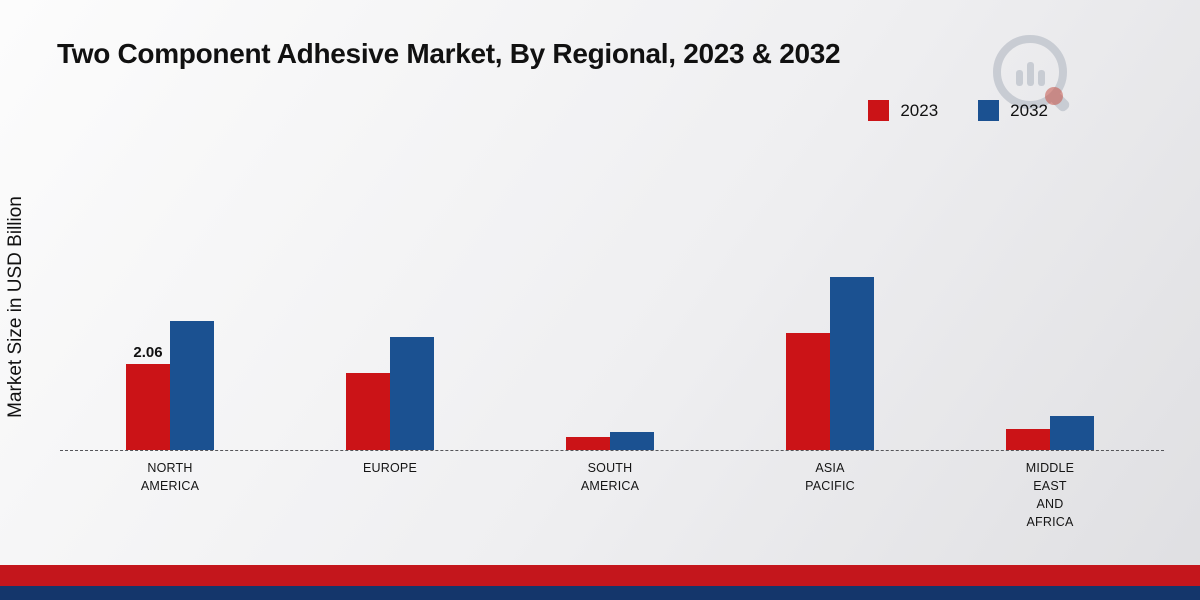 Image resolution: width=1200 pixels, height=600 pixels. I want to click on footer-red-strip, so click(600, 575).